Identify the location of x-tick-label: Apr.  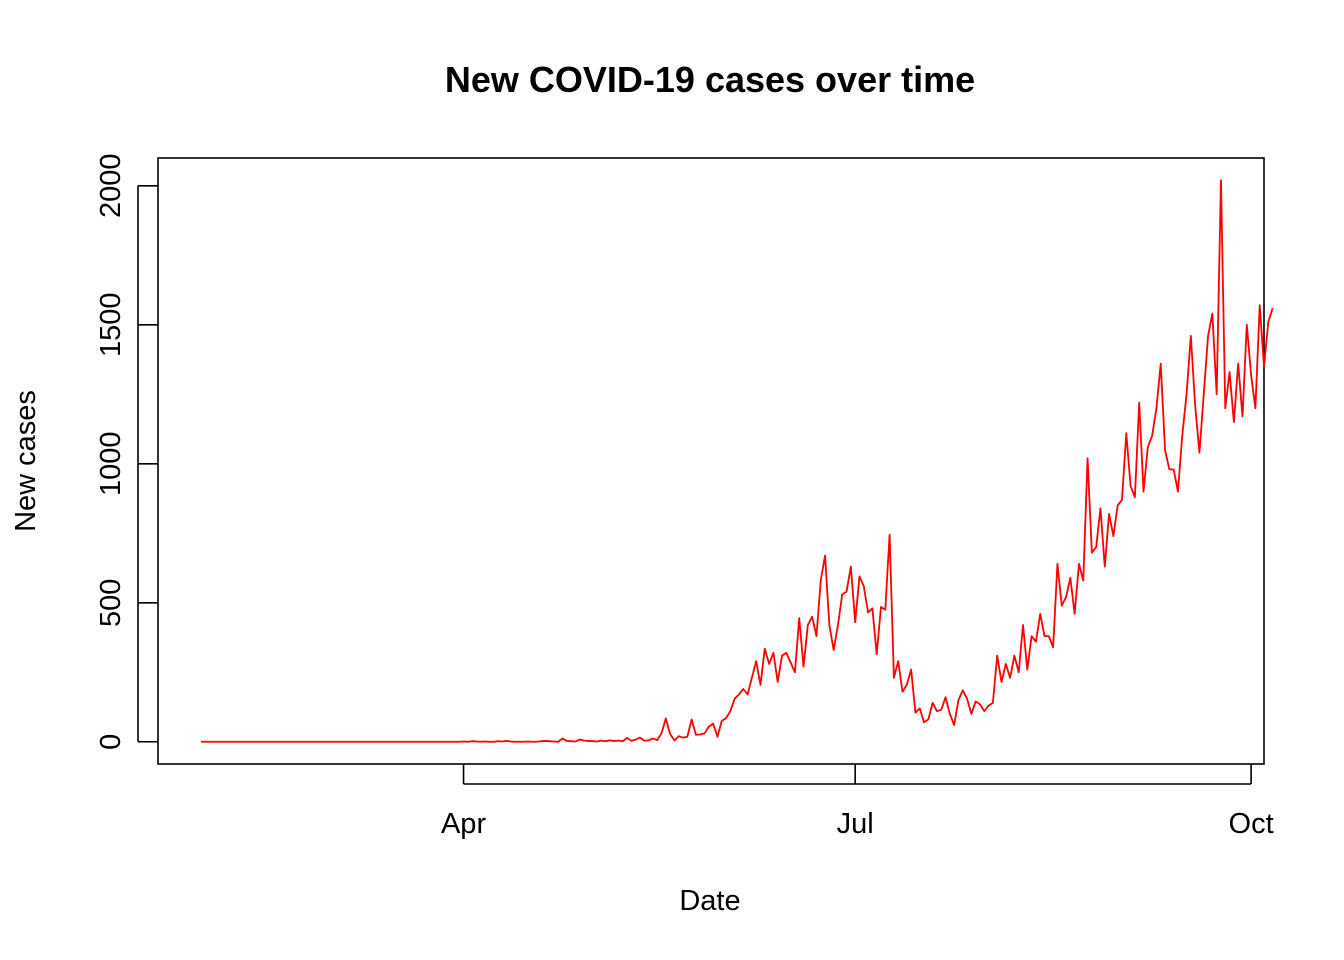
(463, 824).